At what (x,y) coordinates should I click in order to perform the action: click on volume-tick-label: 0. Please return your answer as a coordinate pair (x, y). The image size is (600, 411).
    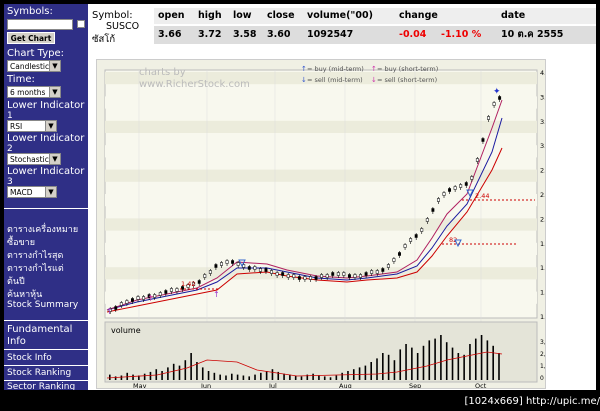
    Looking at the image, I should click on (542, 378).